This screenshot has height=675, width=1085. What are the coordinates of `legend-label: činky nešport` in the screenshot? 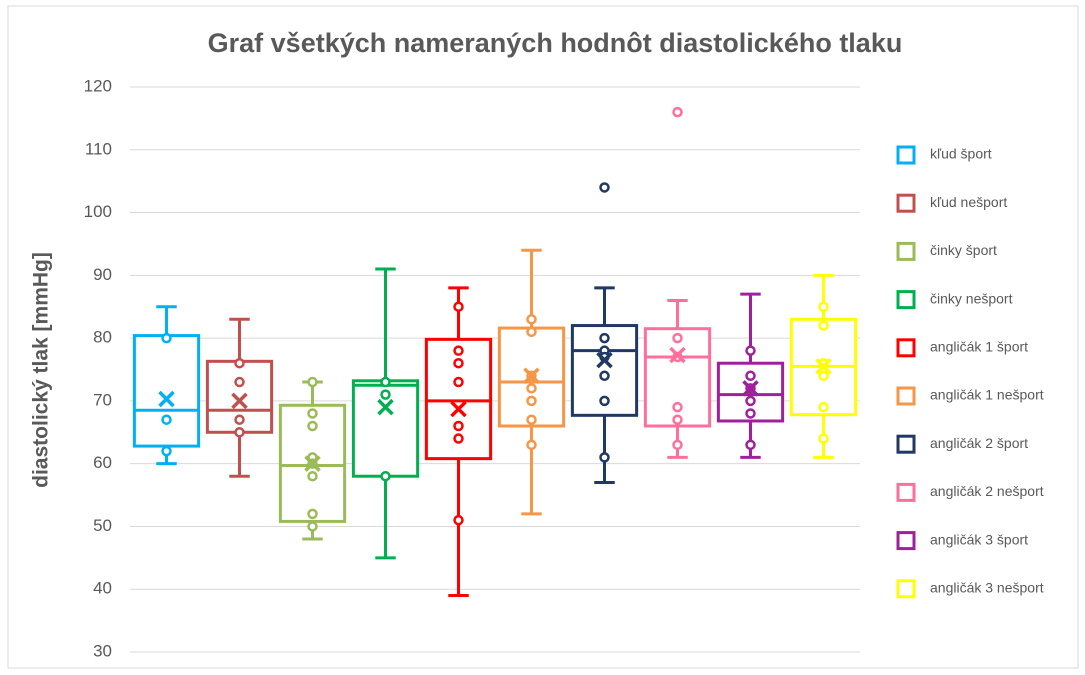 It's located at (971, 298).